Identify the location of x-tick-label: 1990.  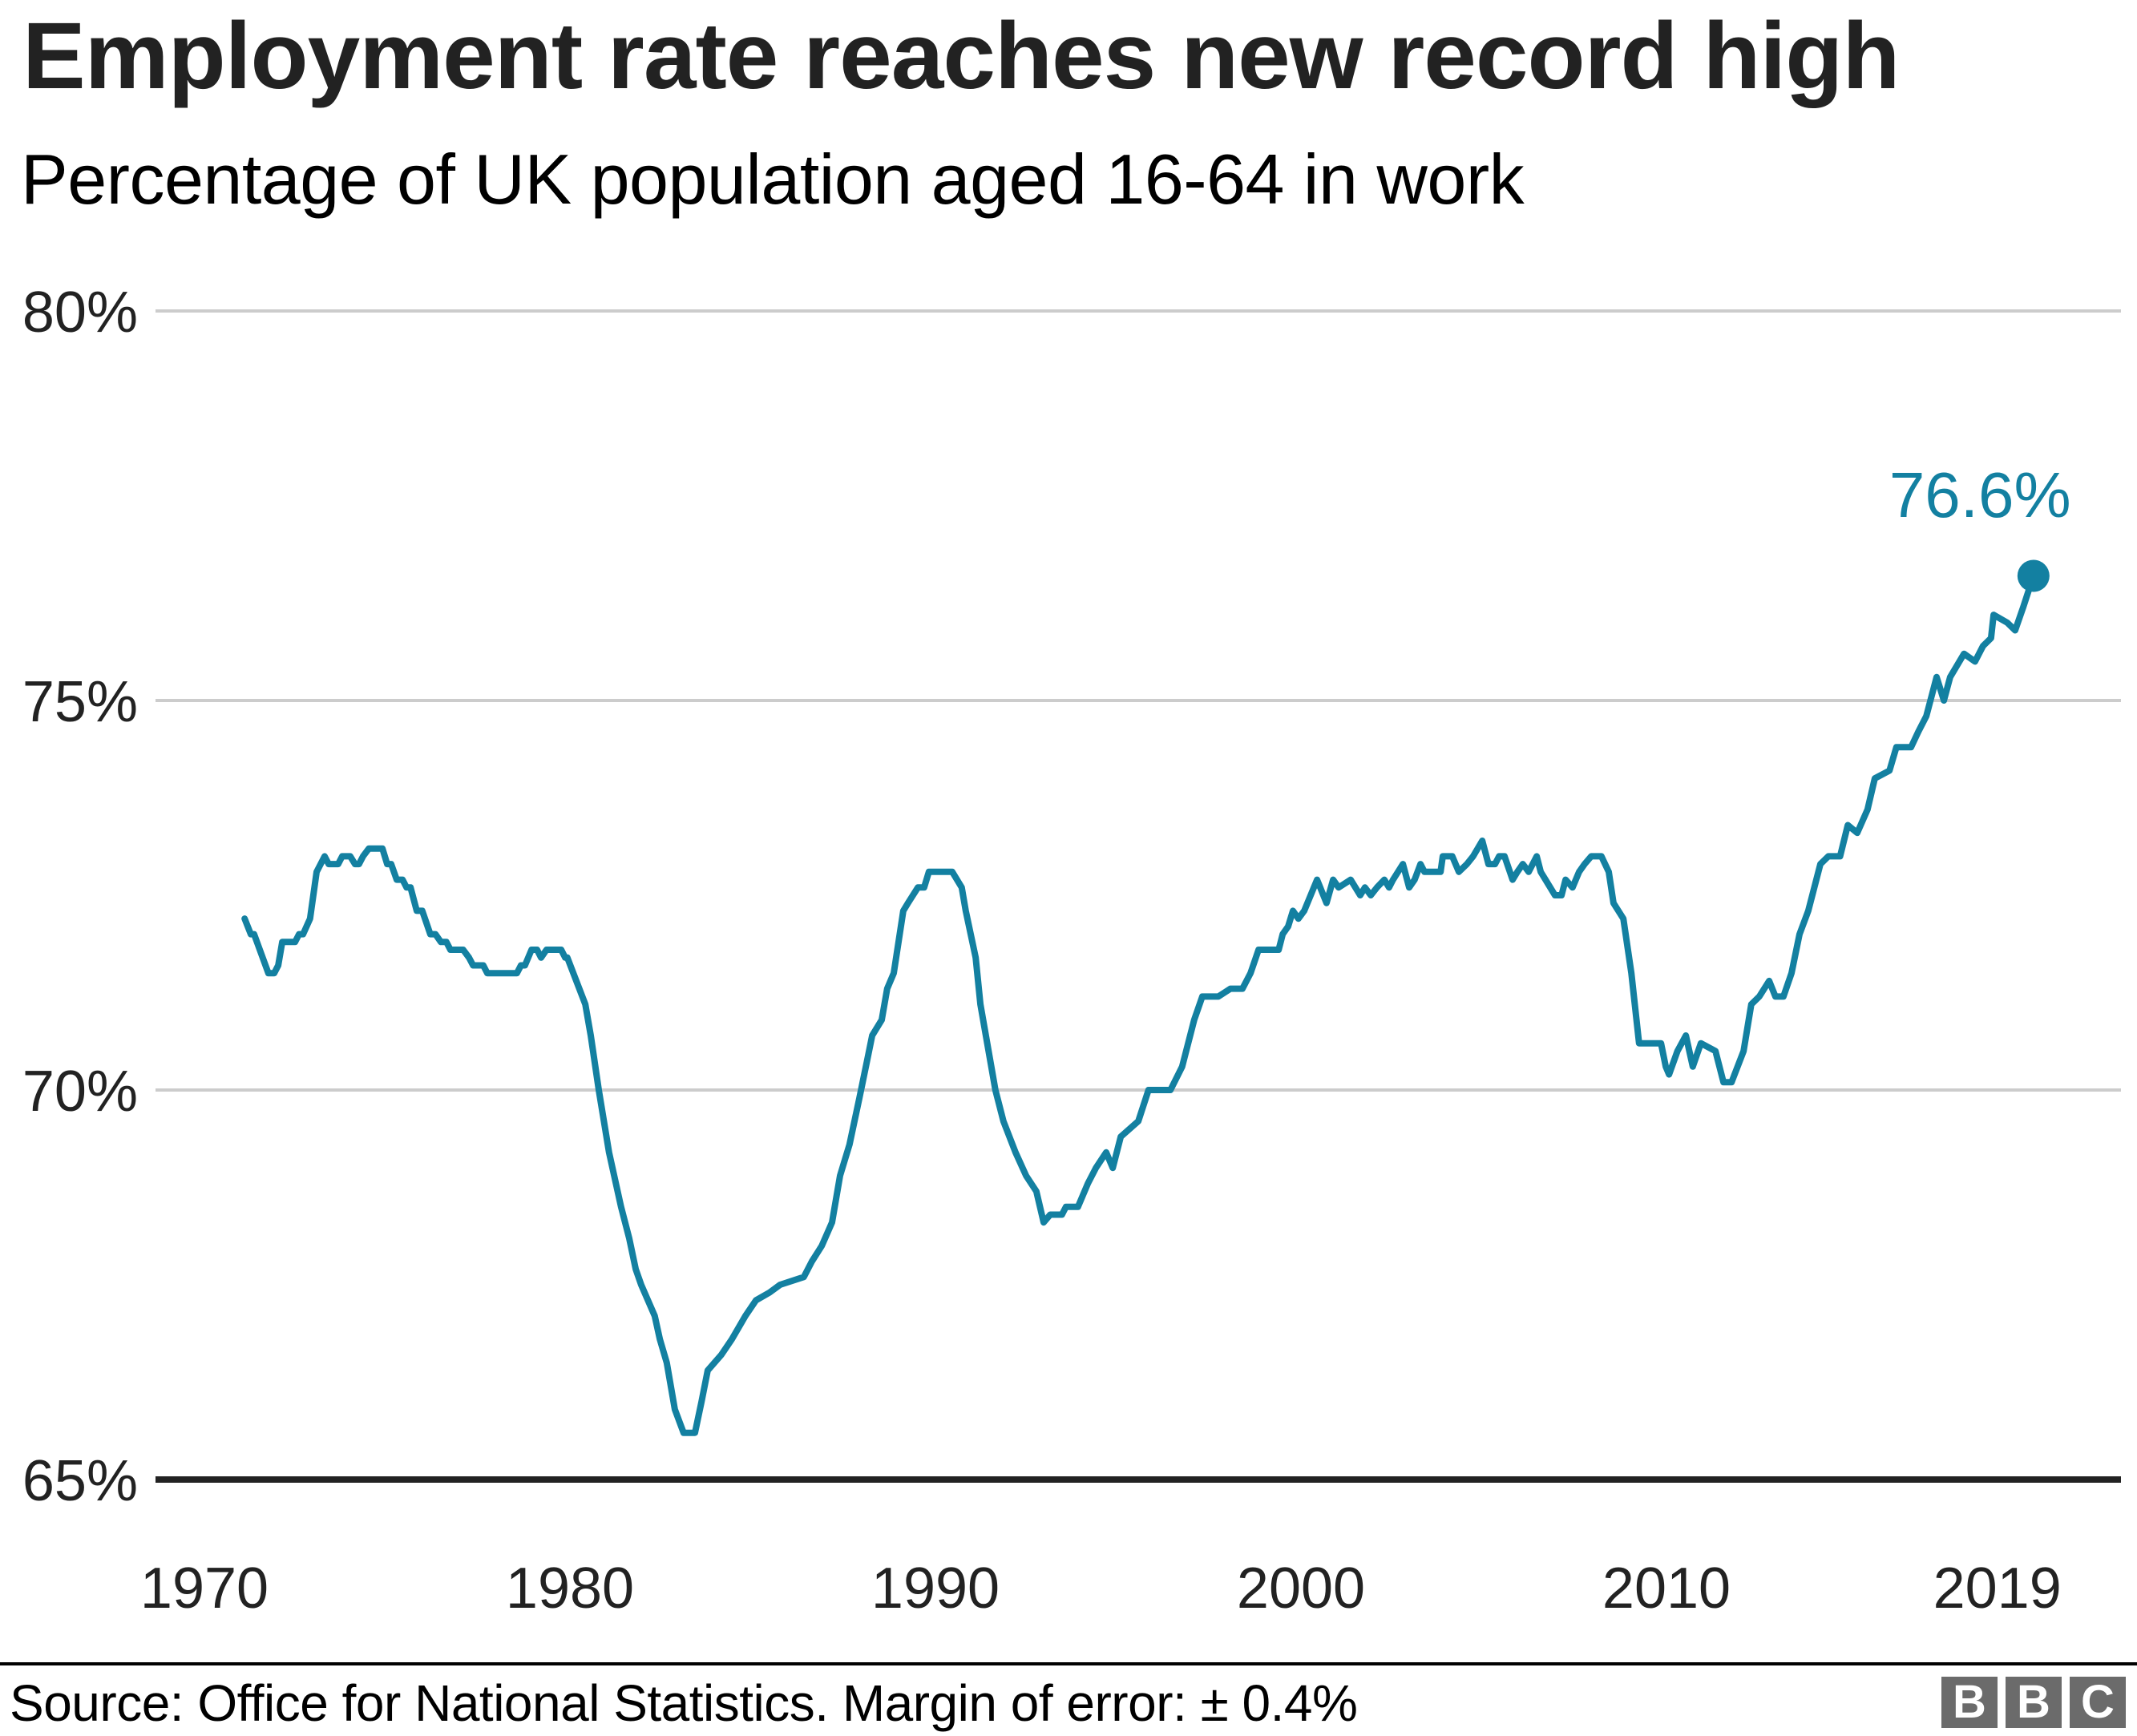
(936, 1589).